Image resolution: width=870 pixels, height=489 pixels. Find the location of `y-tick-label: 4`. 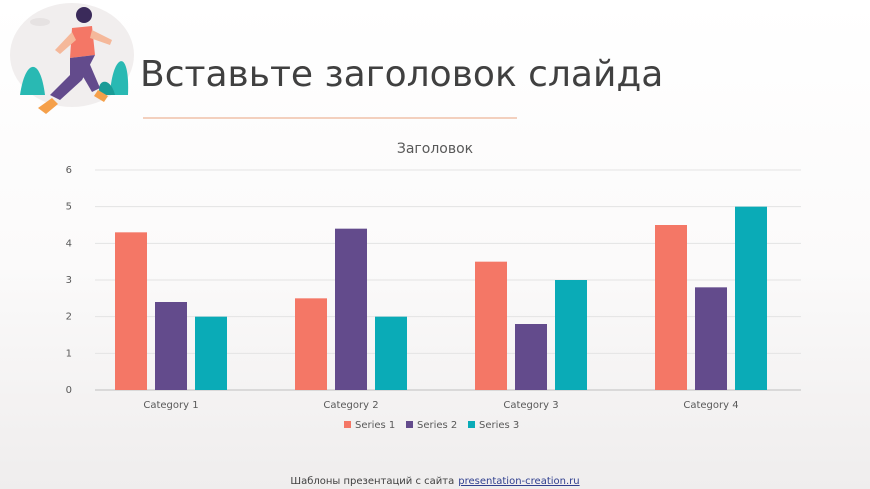

y-tick-label: 4 is located at coordinates (69, 243).